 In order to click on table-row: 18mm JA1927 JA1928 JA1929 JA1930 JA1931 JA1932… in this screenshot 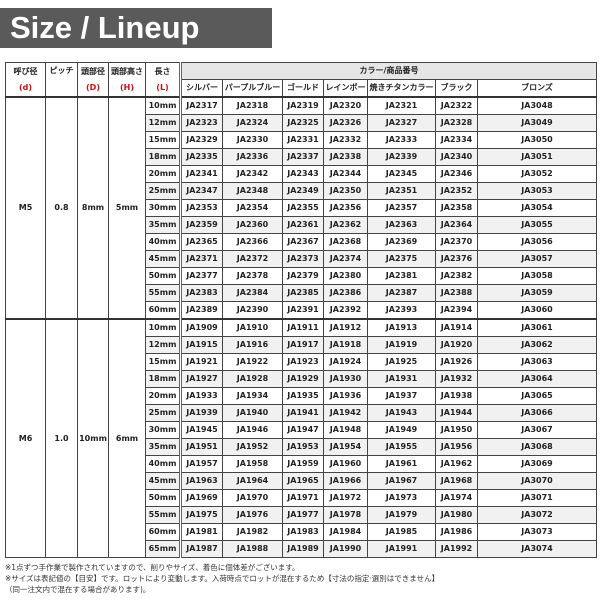, I will do `click(301, 379)`.